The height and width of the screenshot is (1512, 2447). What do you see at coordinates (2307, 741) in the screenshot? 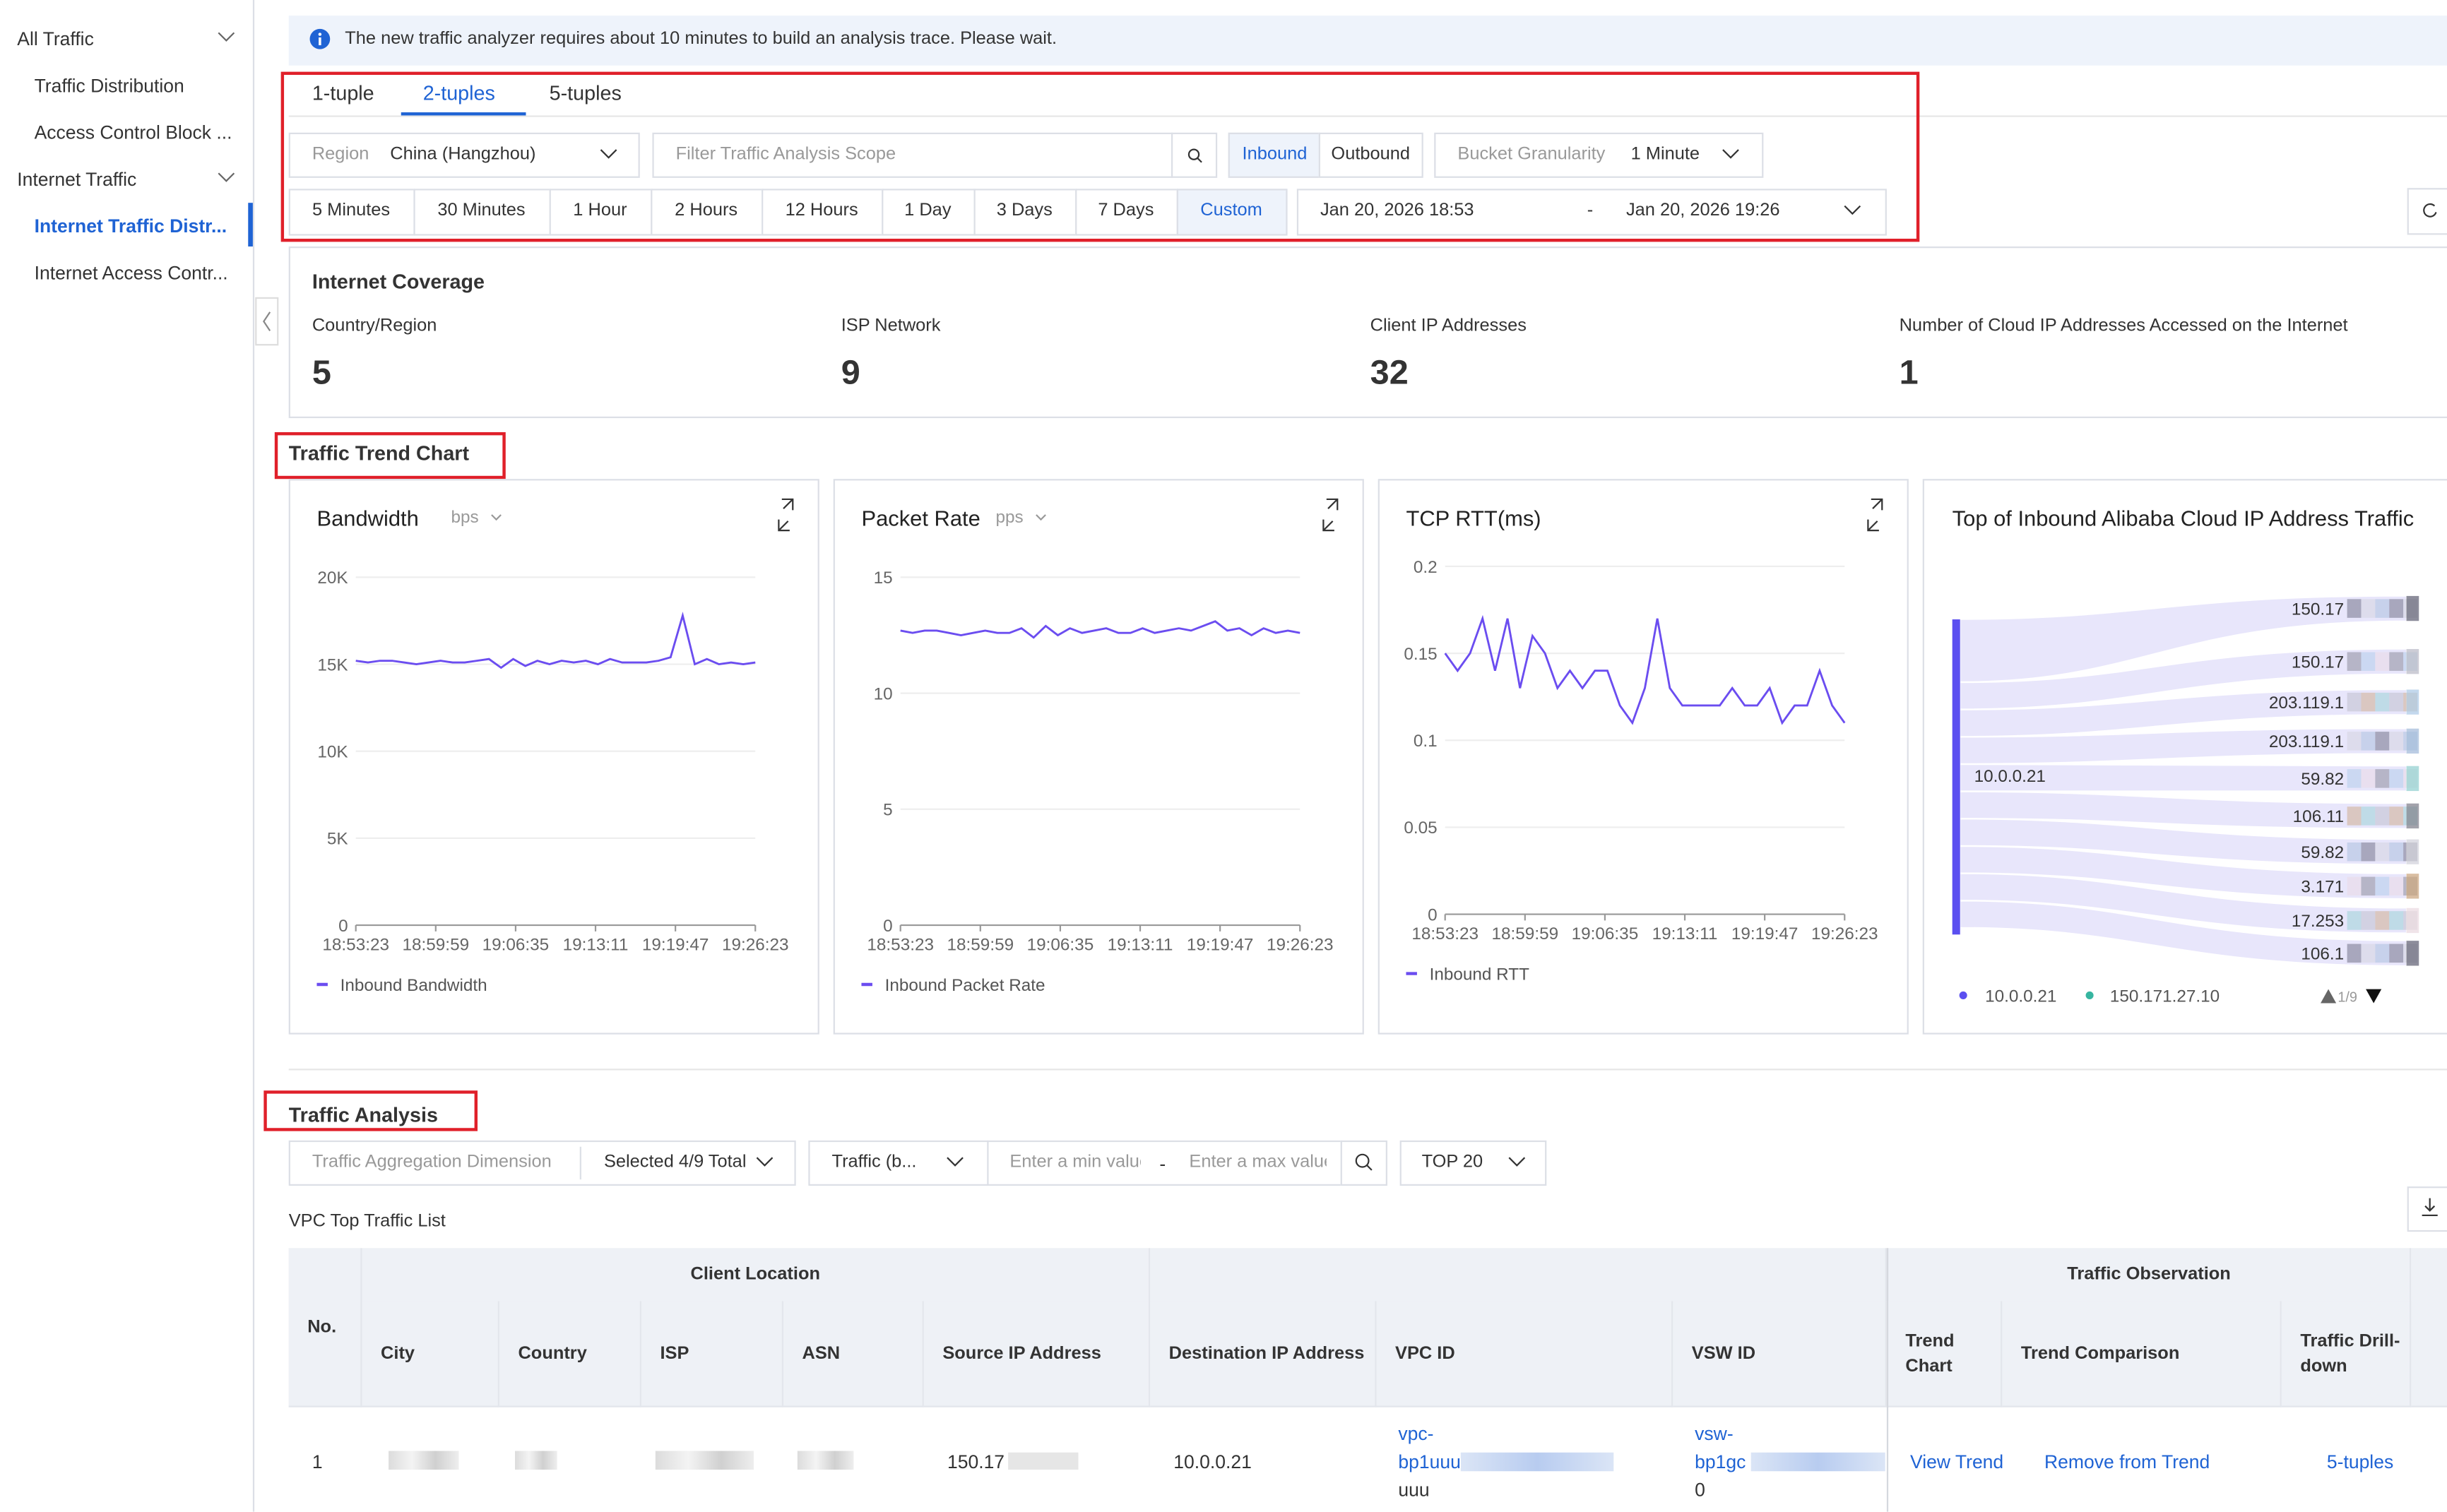
I see `target-label: 203.119.1` at bounding box center [2307, 741].